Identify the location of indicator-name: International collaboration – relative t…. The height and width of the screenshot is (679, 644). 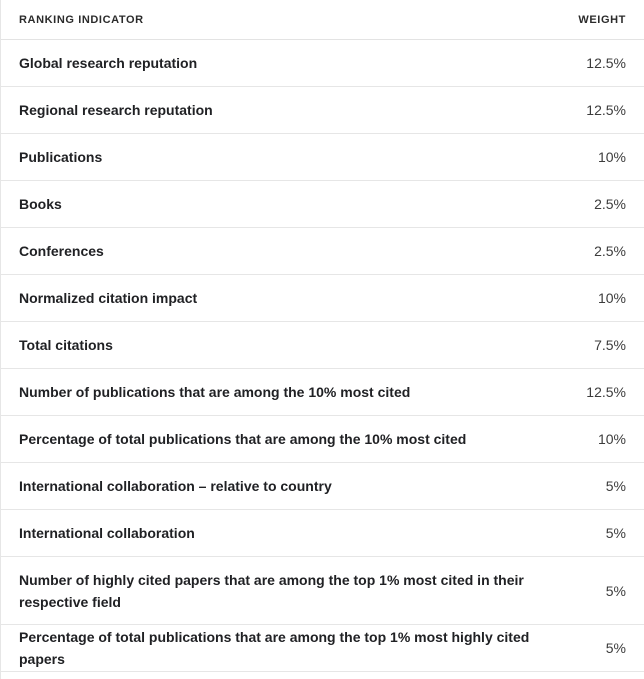
(175, 486).